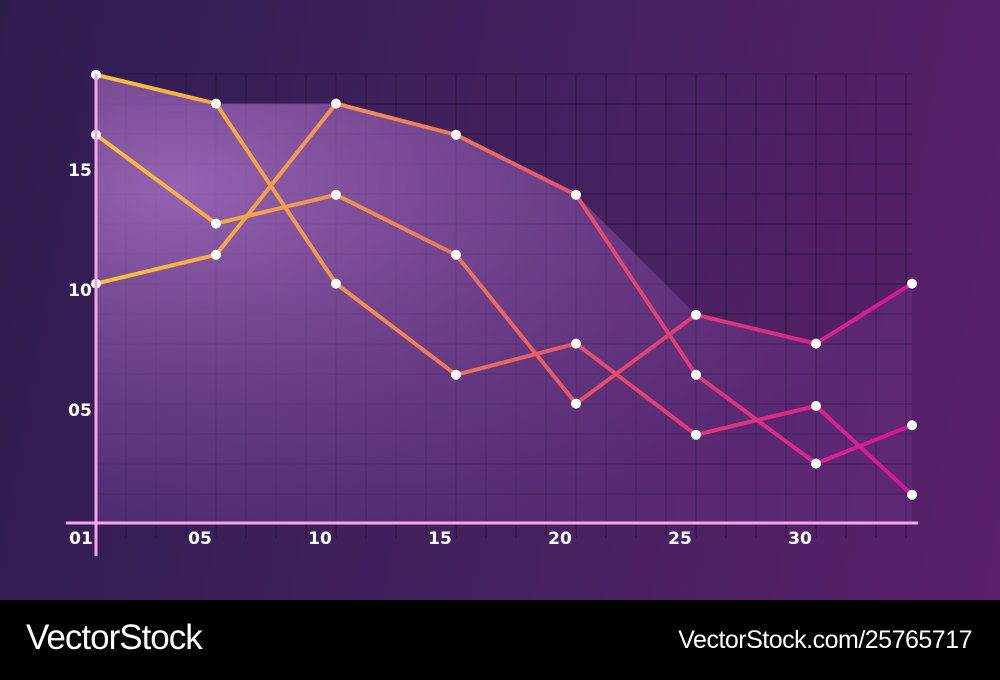  I want to click on watermark-bar: VectorStock VectorStock.com/25765717, so click(500, 640).